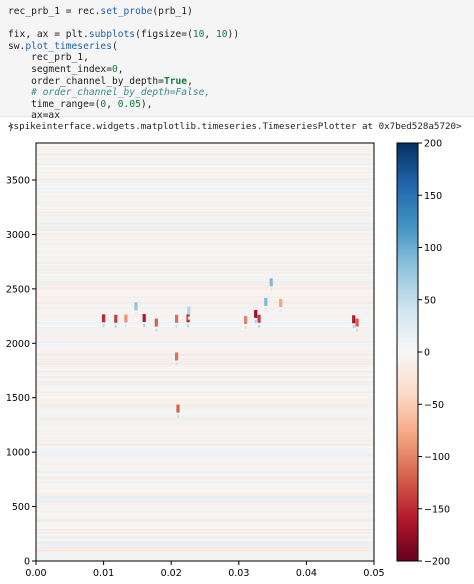 The height and width of the screenshot is (584, 474). What do you see at coordinates (54, 104) in the screenshot?
I see `code-token: time_range=(` at bounding box center [54, 104].